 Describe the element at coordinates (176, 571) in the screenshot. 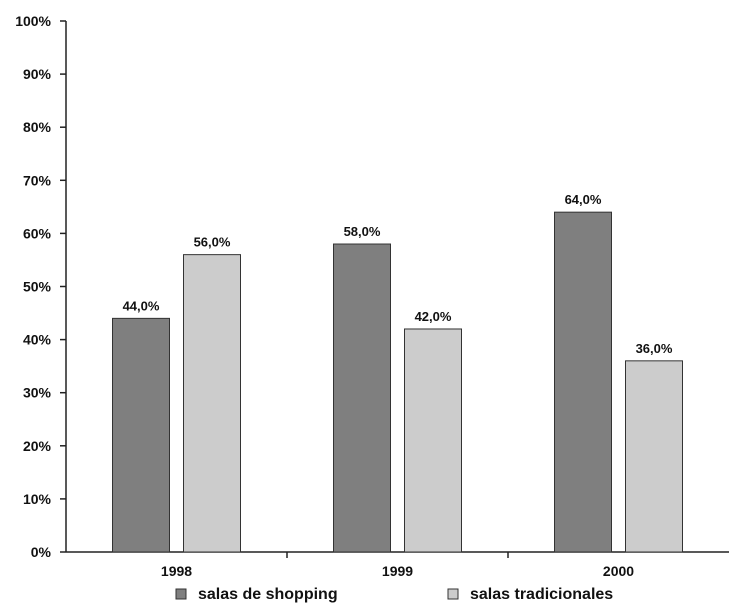

I see `x-category-label: 1998` at that location.